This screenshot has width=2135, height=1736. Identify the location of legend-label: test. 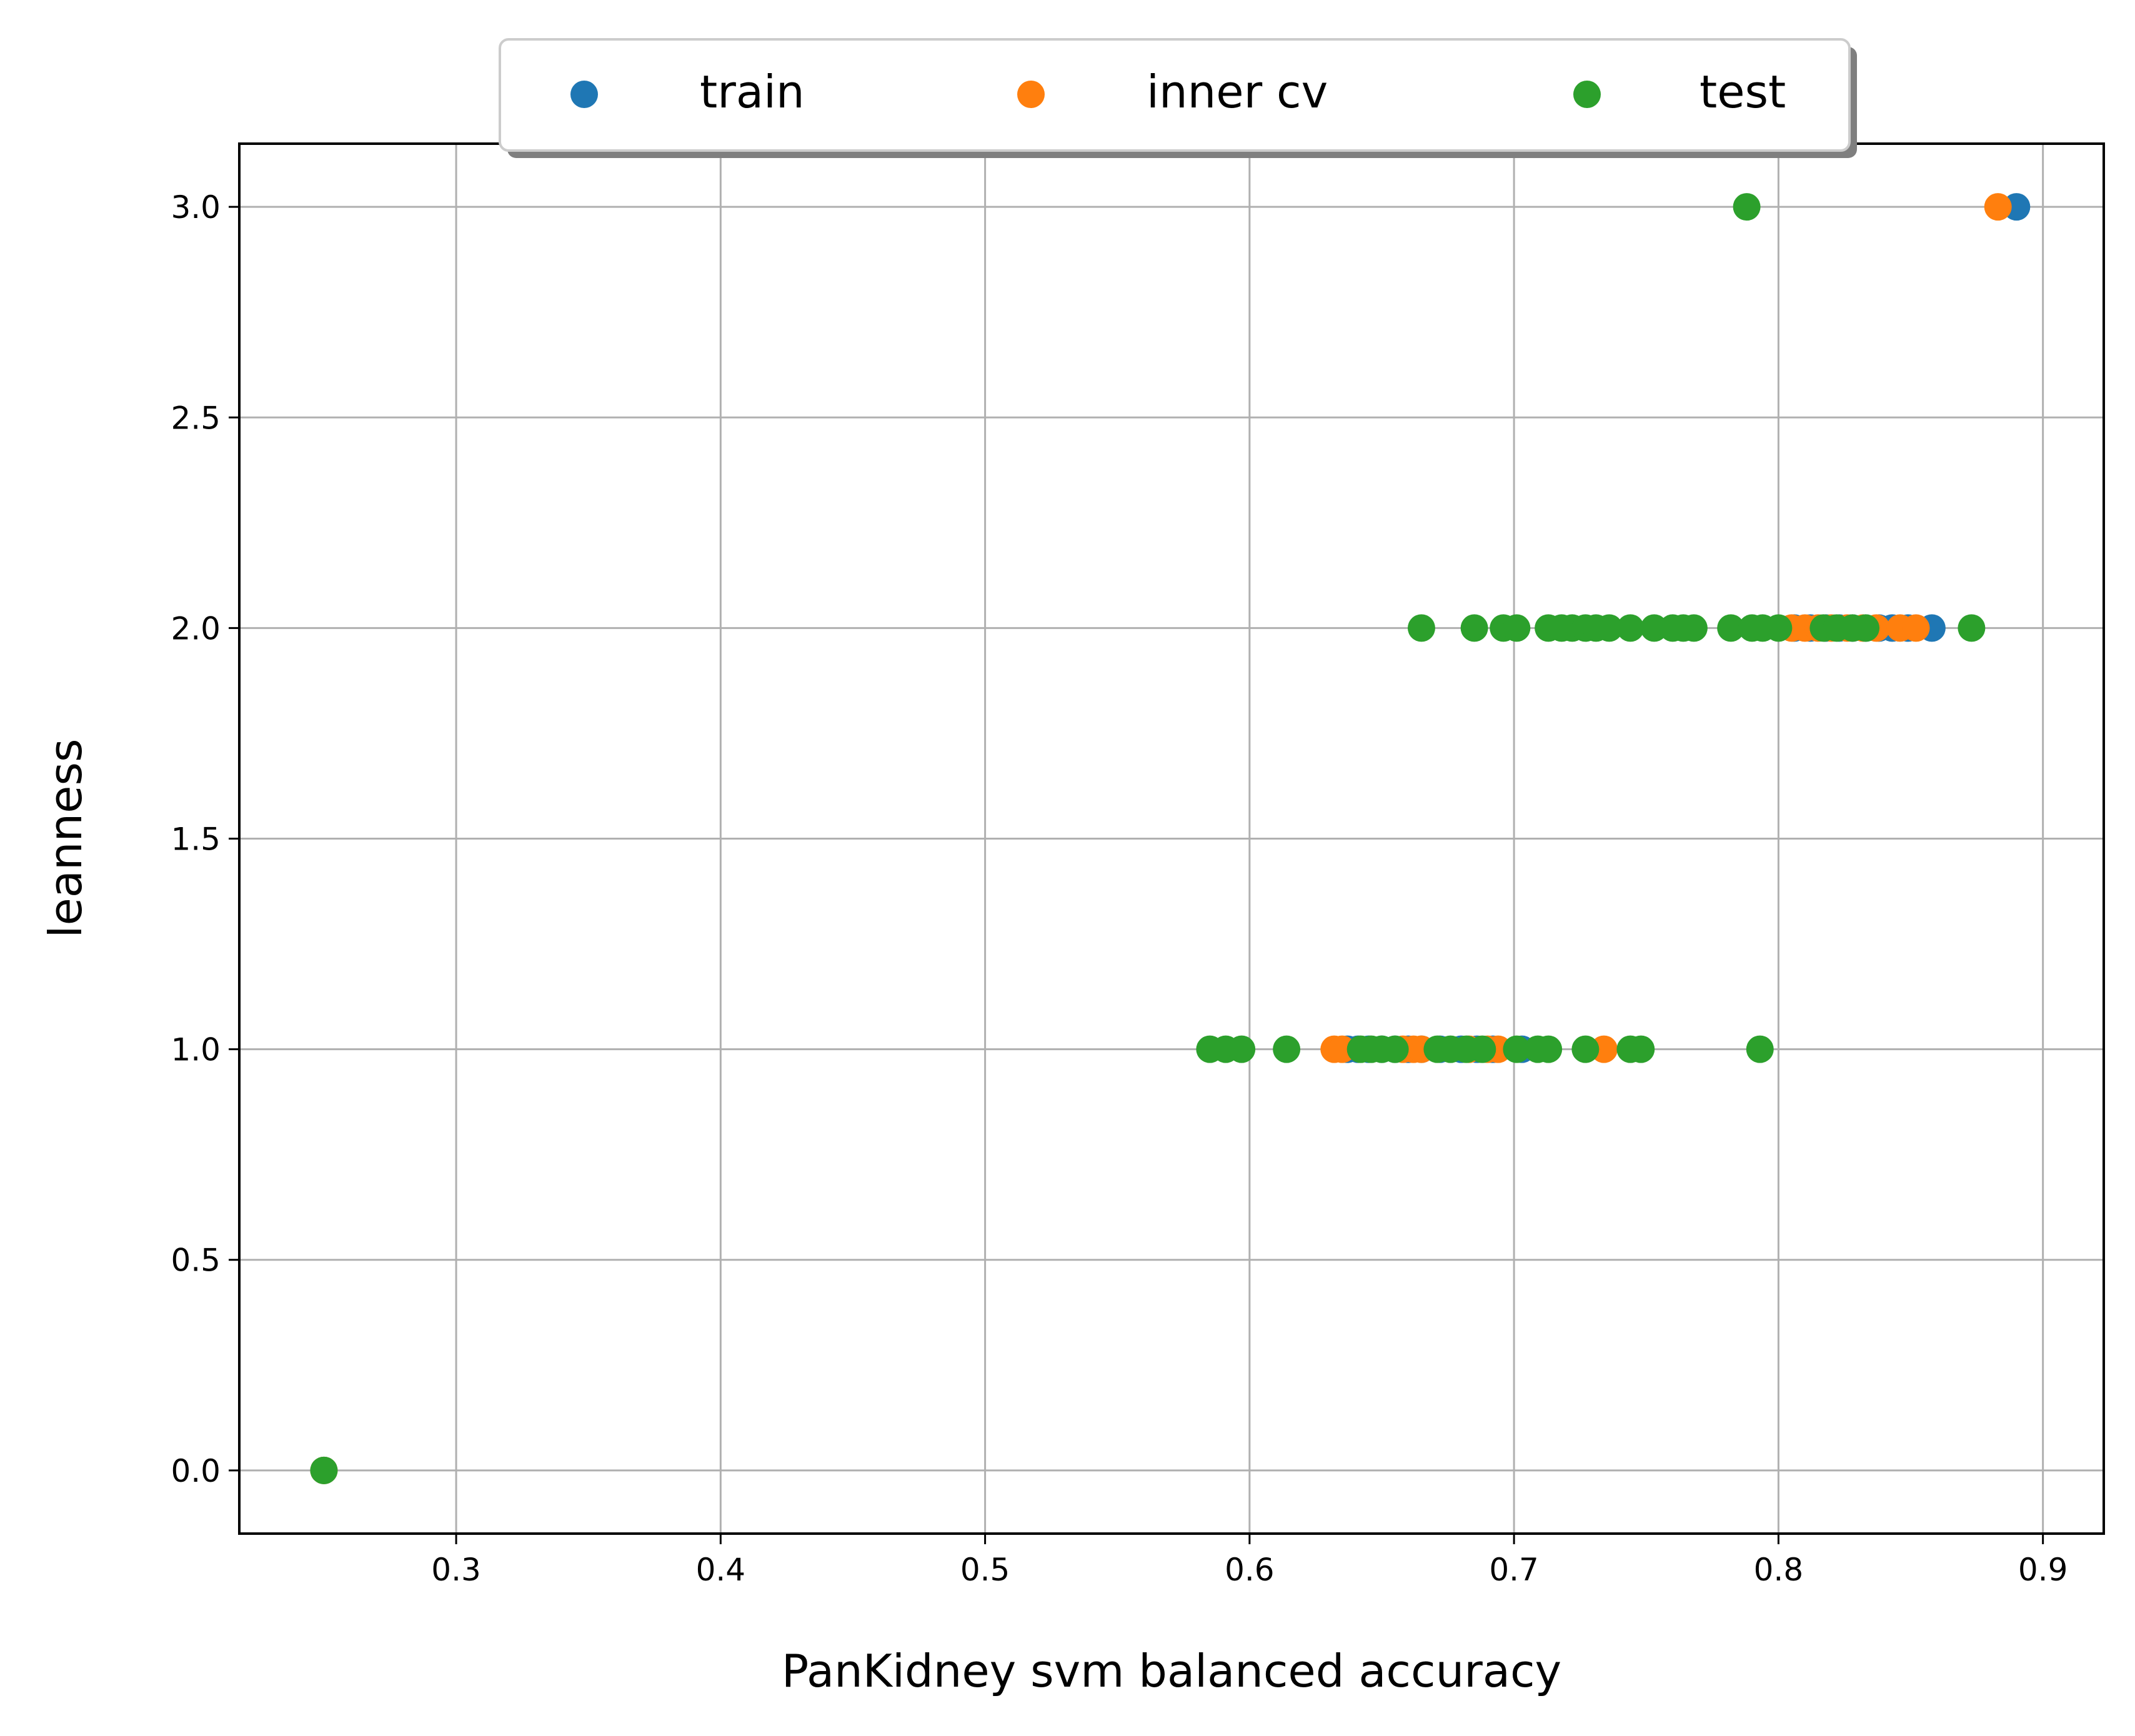
(1743, 92).